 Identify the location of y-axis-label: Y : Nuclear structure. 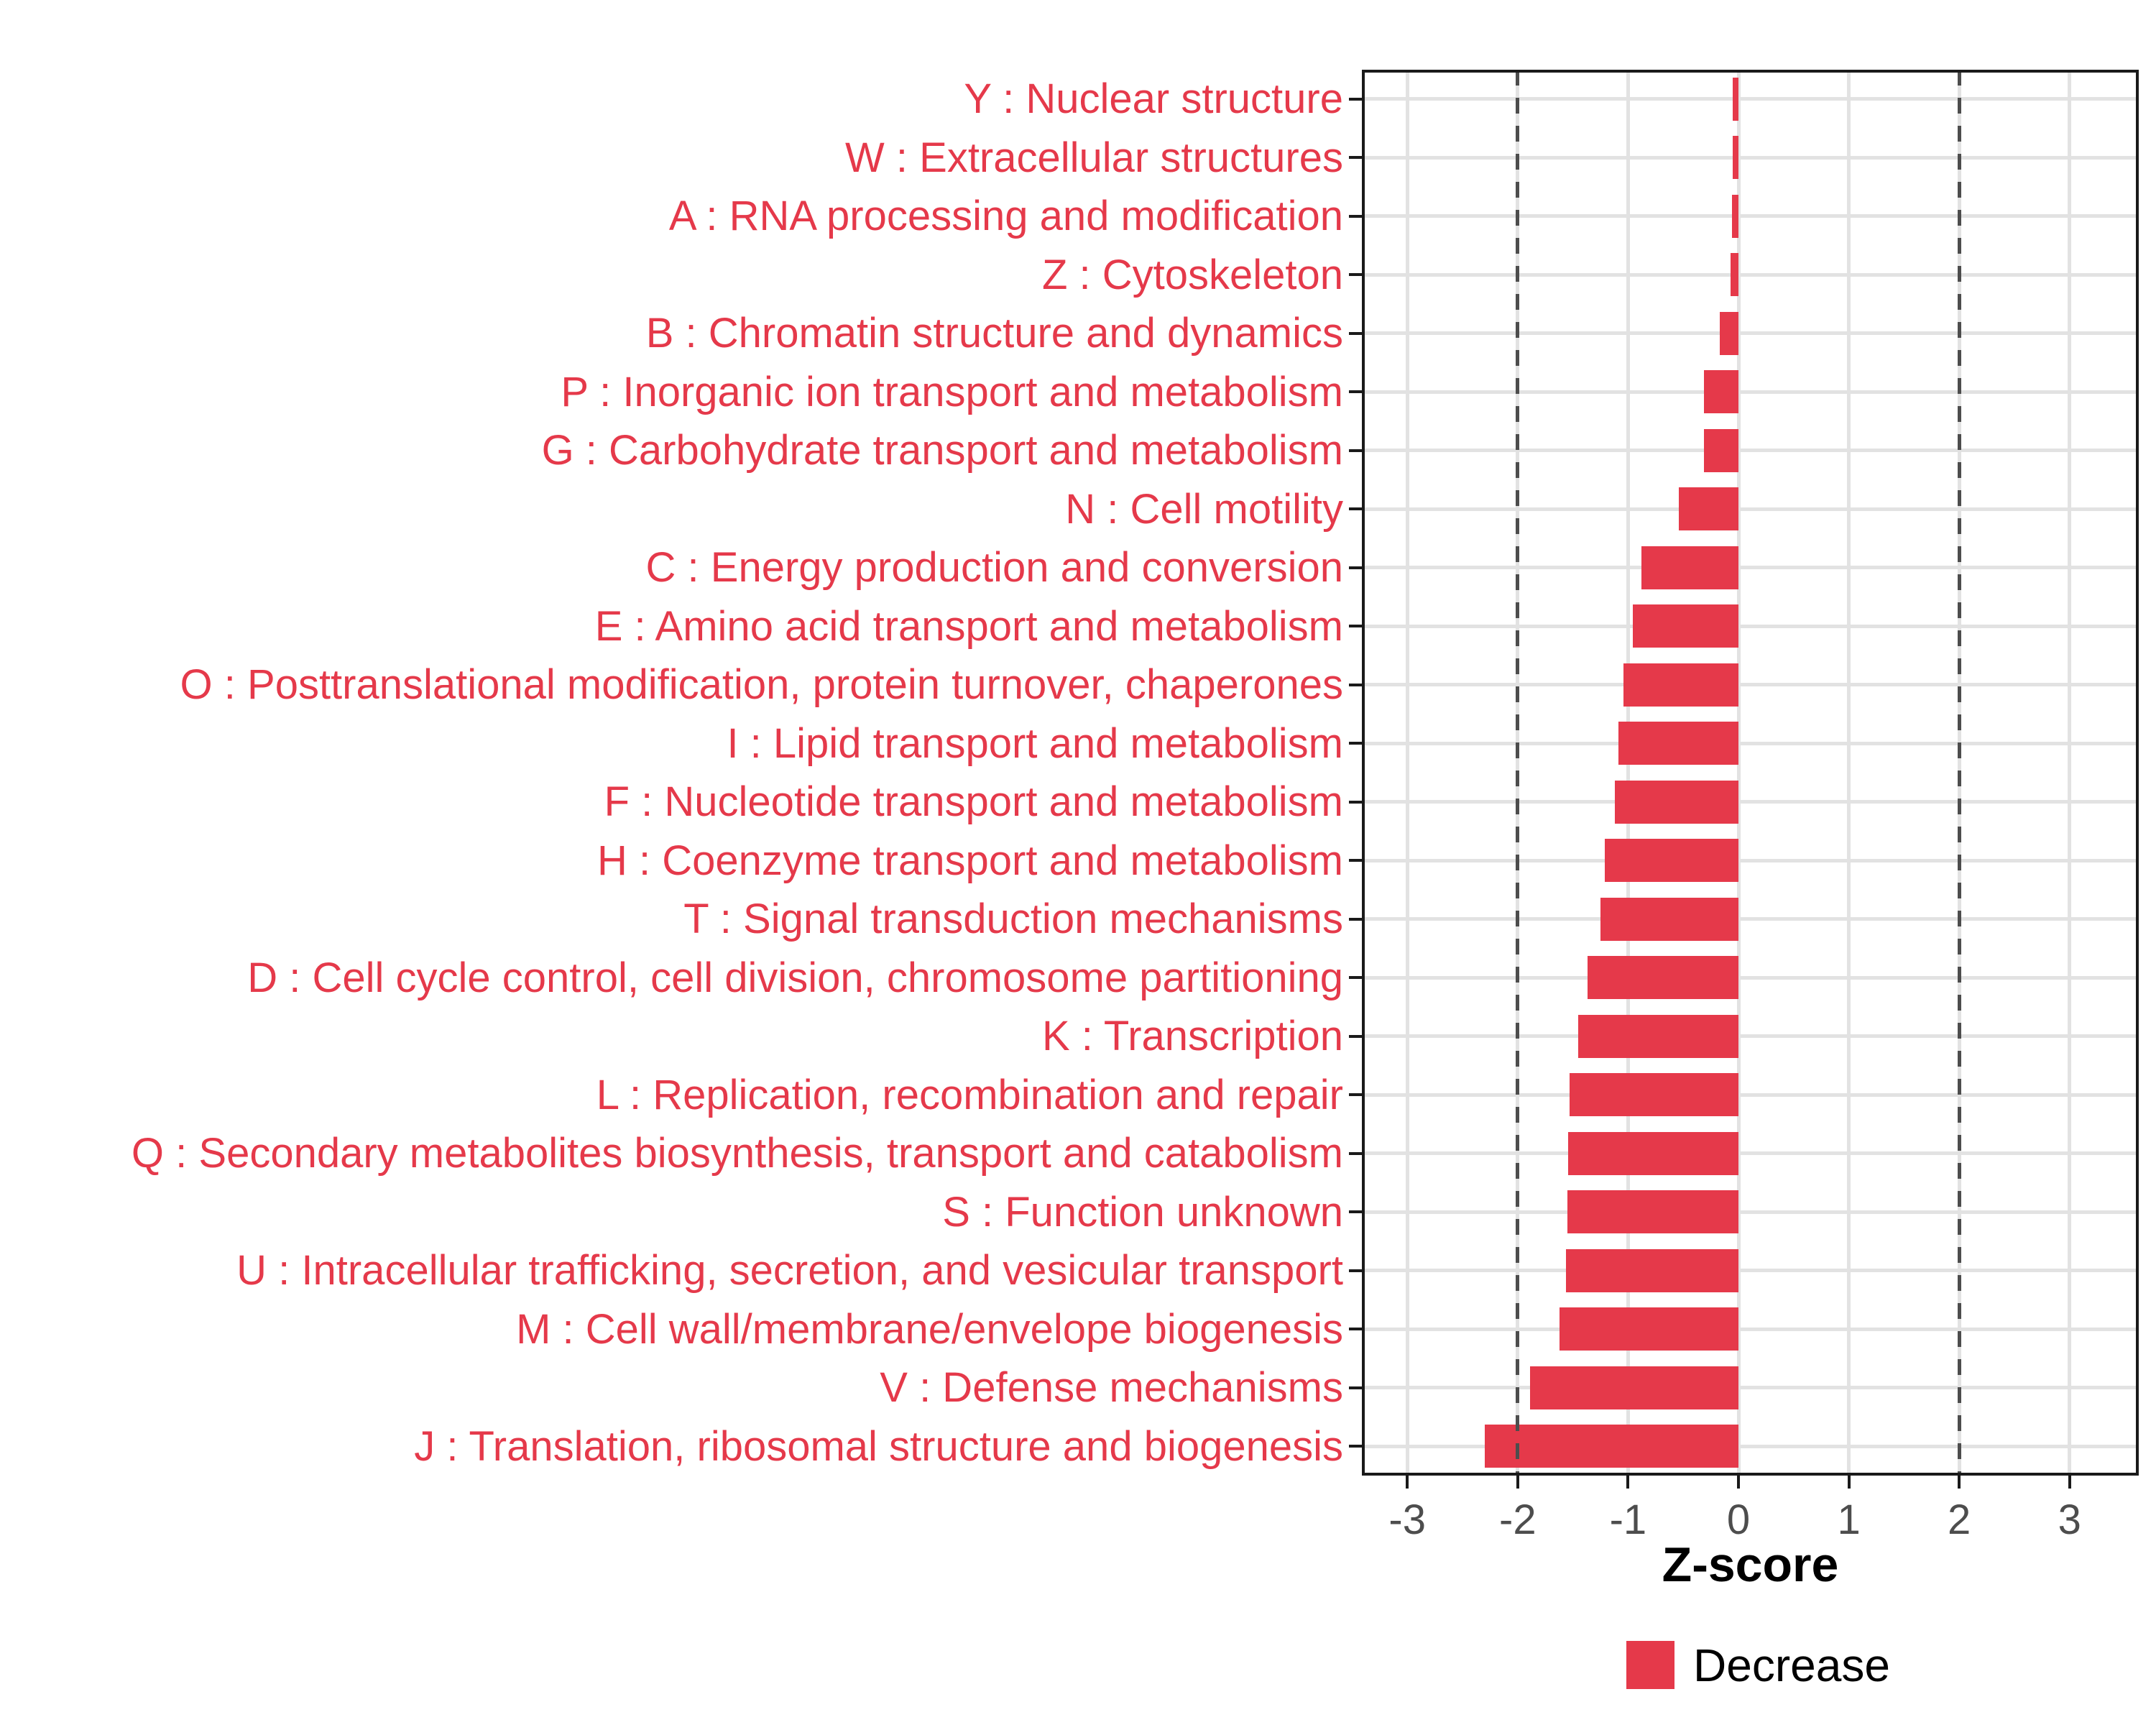
(1153, 99).